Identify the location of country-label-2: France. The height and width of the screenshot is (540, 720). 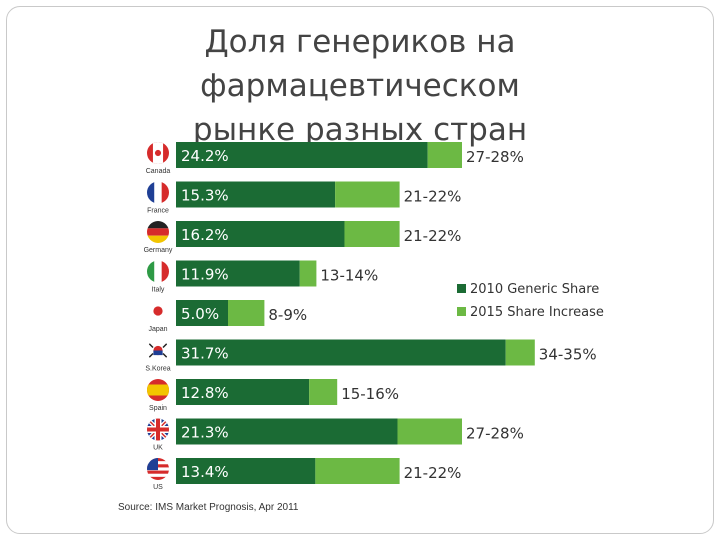
(158, 211).